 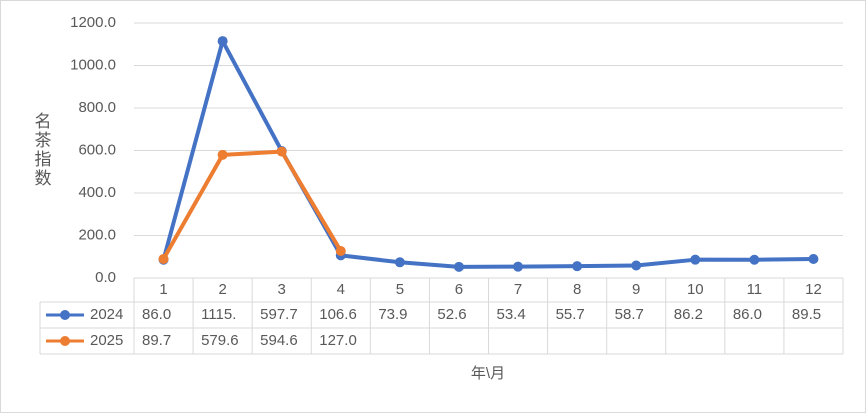 I want to click on x-tick-label: 8, so click(x=577, y=289).